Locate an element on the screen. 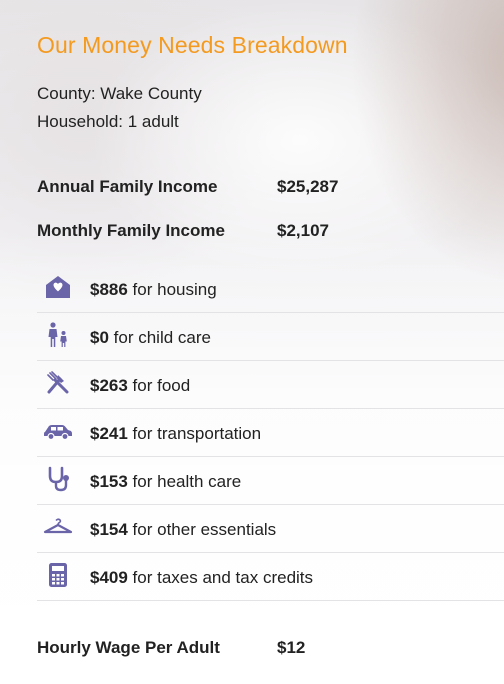 Image resolution: width=504 pixels, height=684 pixels. hourly-wage-label: Hourly Wage Per Adult is located at coordinates (128, 647).